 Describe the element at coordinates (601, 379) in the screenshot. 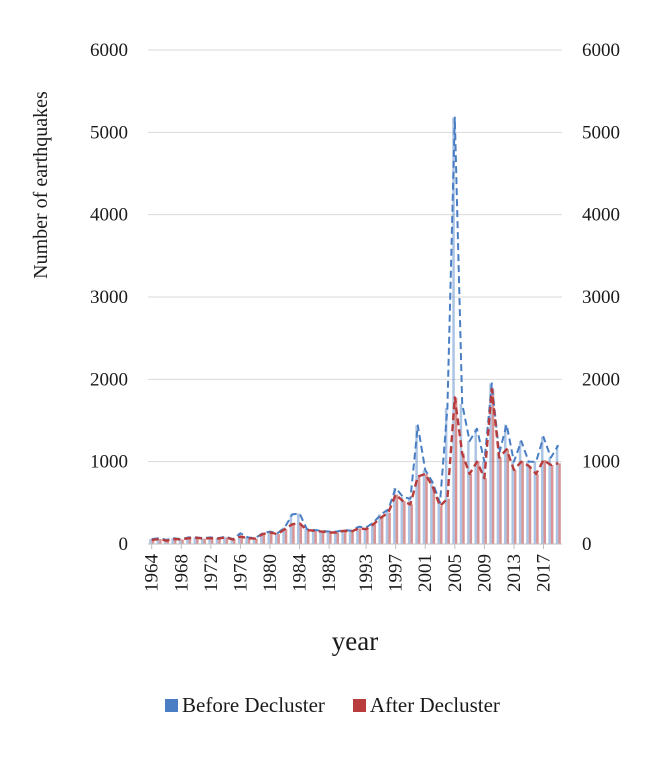

I see `y-tick-label-right: 2000` at that location.